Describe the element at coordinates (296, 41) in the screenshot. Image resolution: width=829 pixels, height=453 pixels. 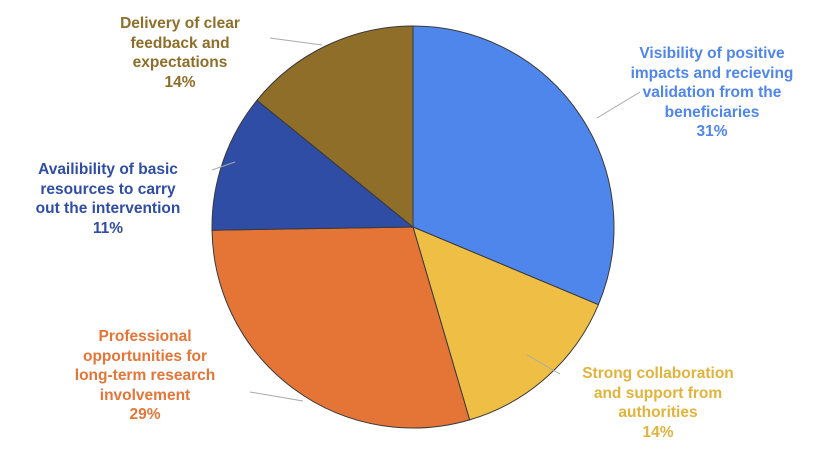
I see `leader-feedback` at that location.